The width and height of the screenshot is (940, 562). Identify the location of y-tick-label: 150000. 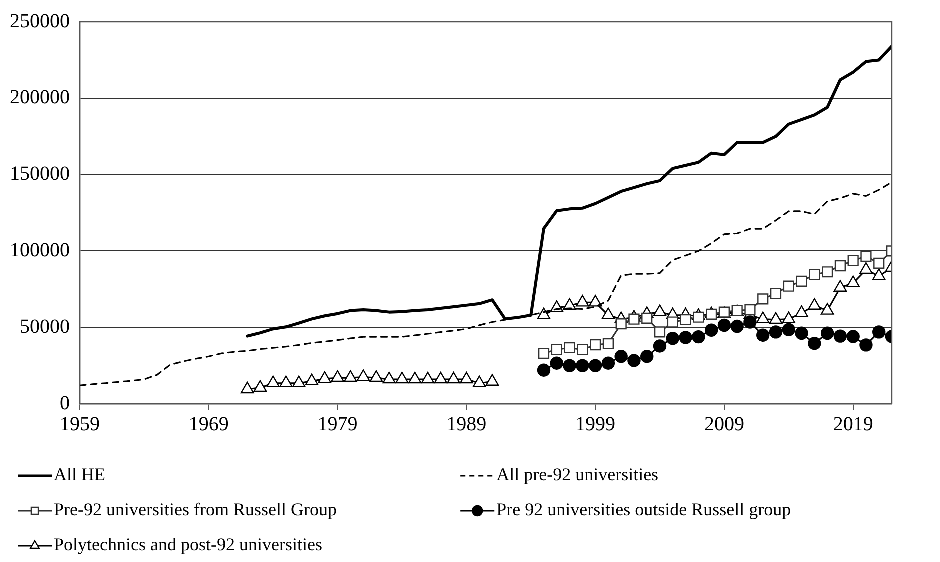
(40, 174).